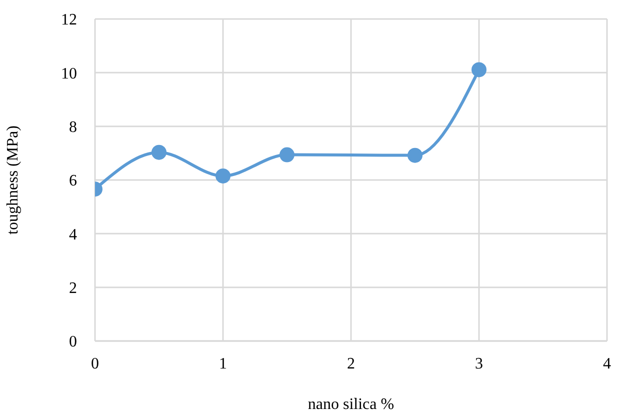  Describe the element at coordinates (73, 289) in the screenshot. I see `y-tick-label: 2` at that location.